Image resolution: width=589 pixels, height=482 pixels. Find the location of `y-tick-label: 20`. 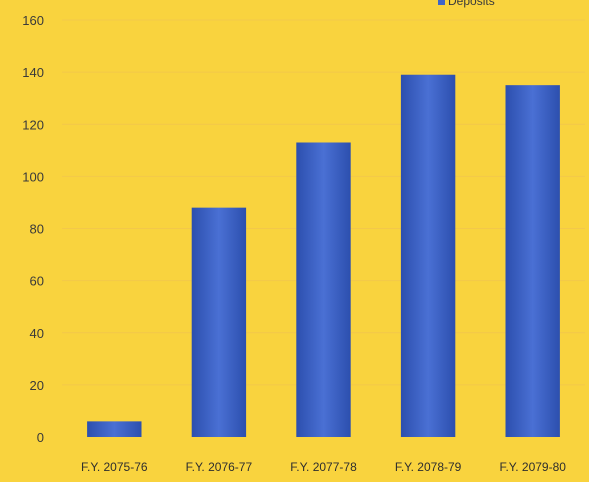

y-tick-label: 20 is located at coordinates (37, 385).